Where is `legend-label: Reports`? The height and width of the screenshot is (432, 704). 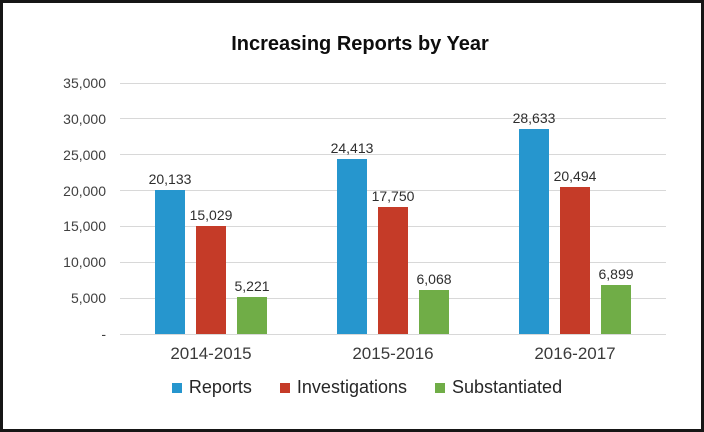 legend-label: Reports is located at coordinates (220, 387).